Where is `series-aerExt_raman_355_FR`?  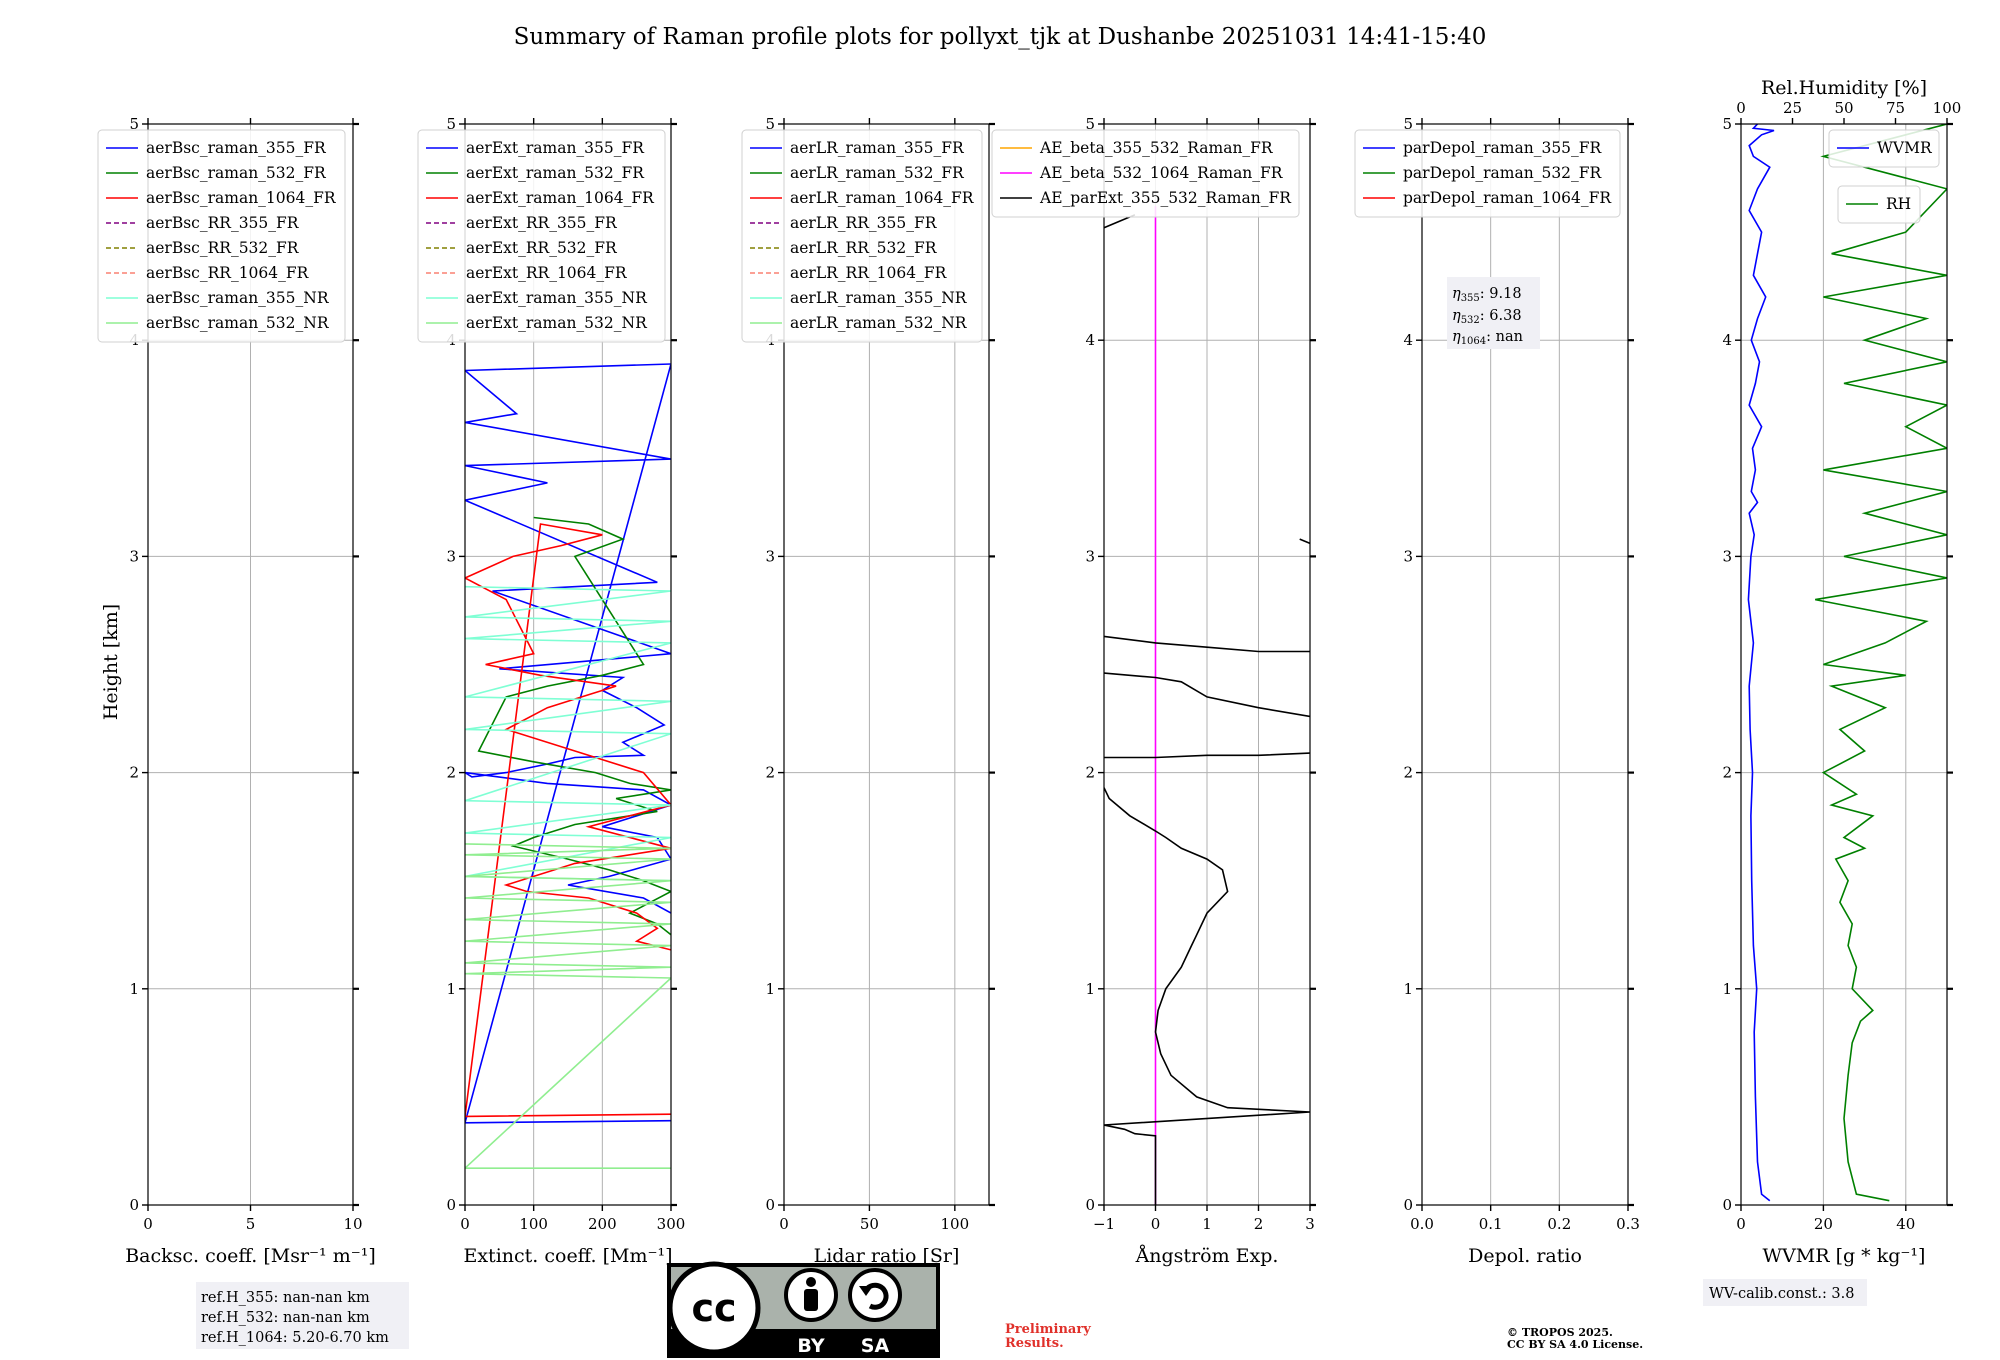
series-aerExt_raman_355_FR is located at coordinates (568, 743).